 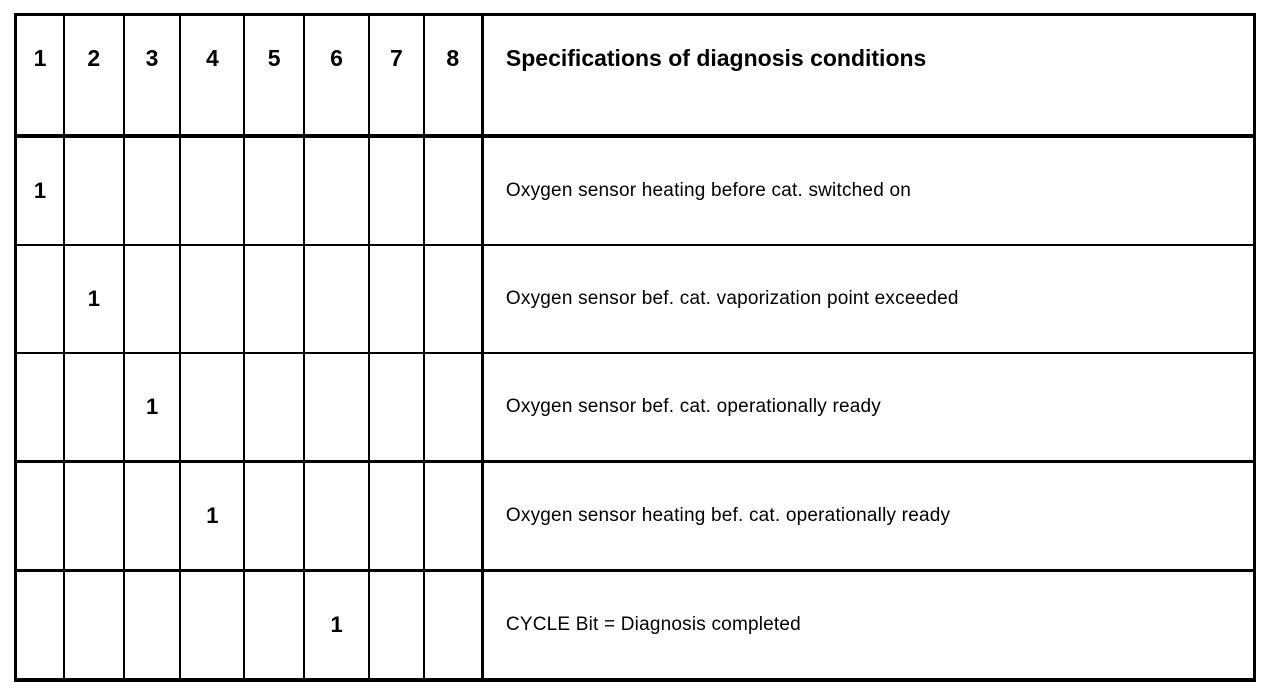 I want to click on column-header-1: 1, so click(x=39, y=75).